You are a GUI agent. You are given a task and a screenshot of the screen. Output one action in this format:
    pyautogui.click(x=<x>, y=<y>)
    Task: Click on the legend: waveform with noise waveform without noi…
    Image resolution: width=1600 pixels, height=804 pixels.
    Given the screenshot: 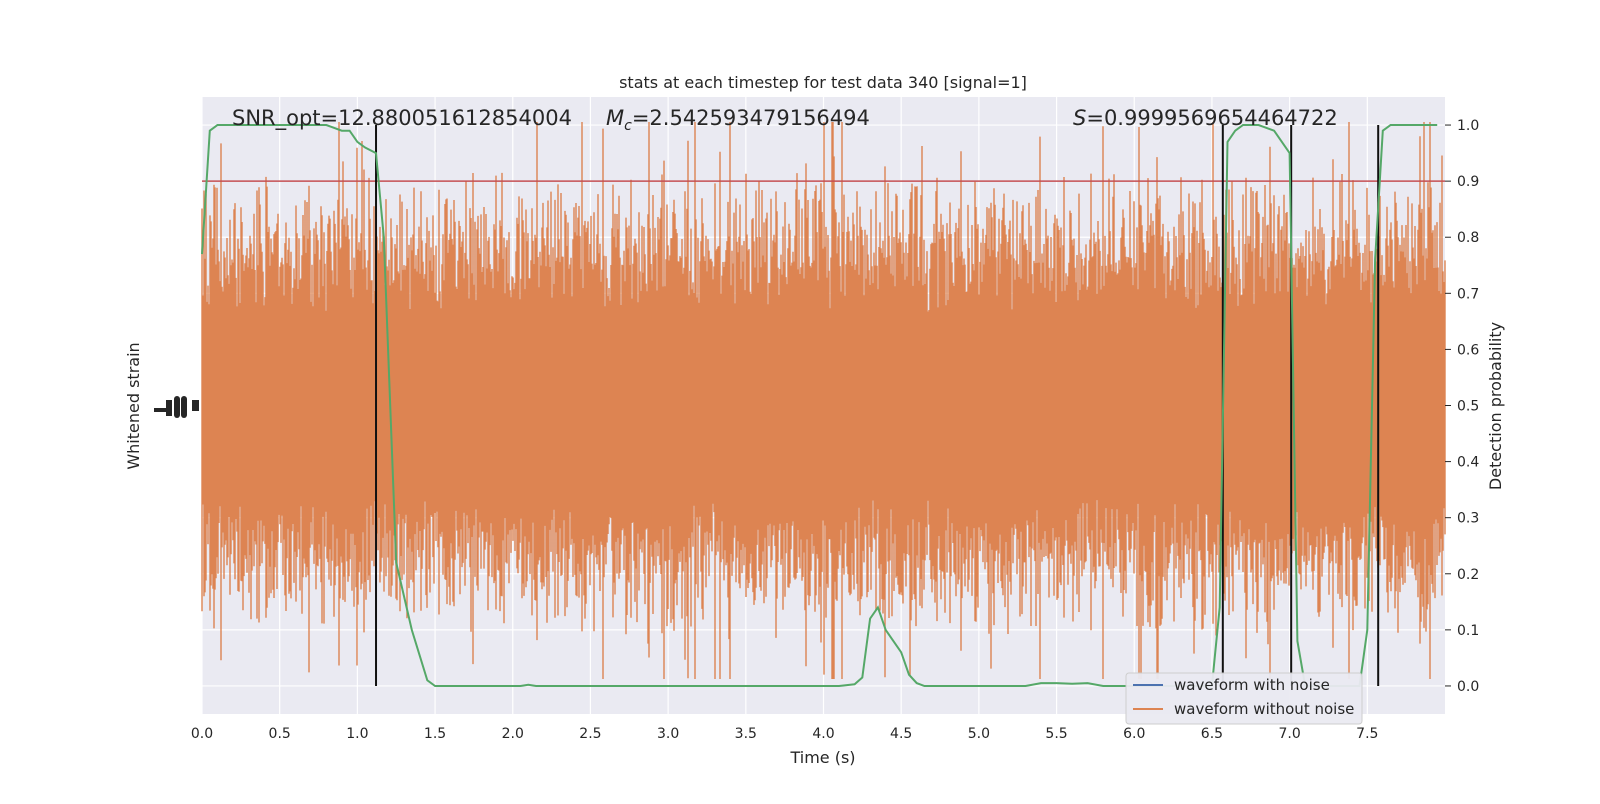 What is the action you would take?
    pyautogui.click(x=1244, y=698)
    